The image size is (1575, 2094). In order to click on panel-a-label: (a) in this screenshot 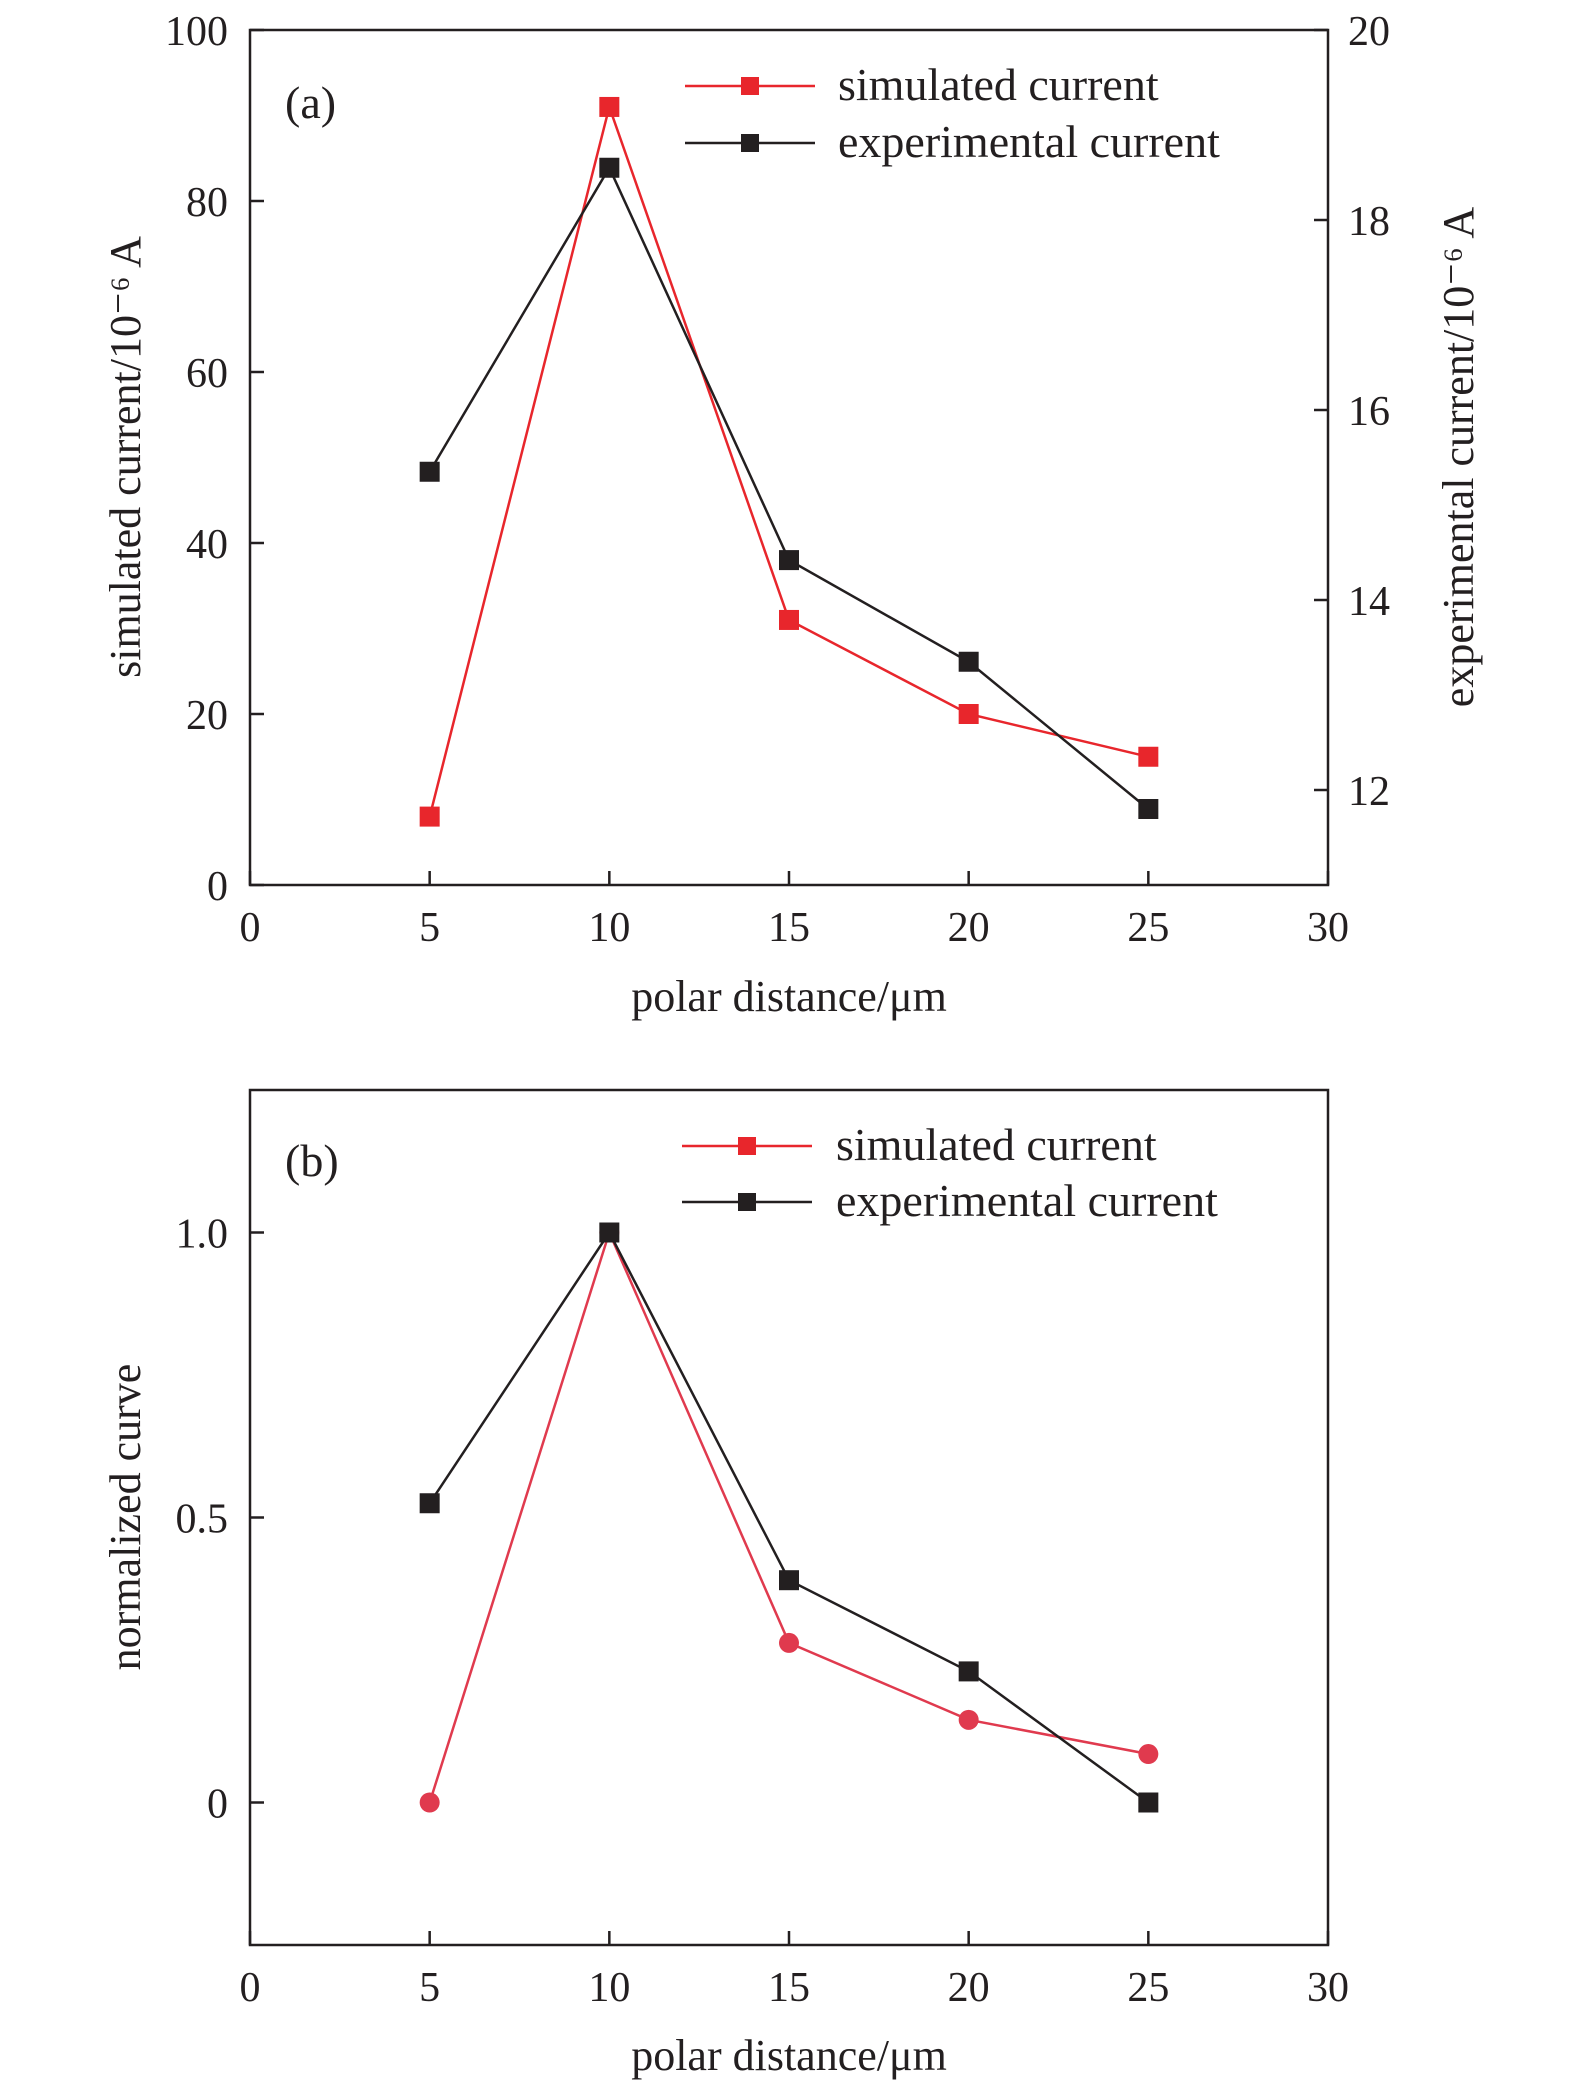, I will do `click(310, 102)`.